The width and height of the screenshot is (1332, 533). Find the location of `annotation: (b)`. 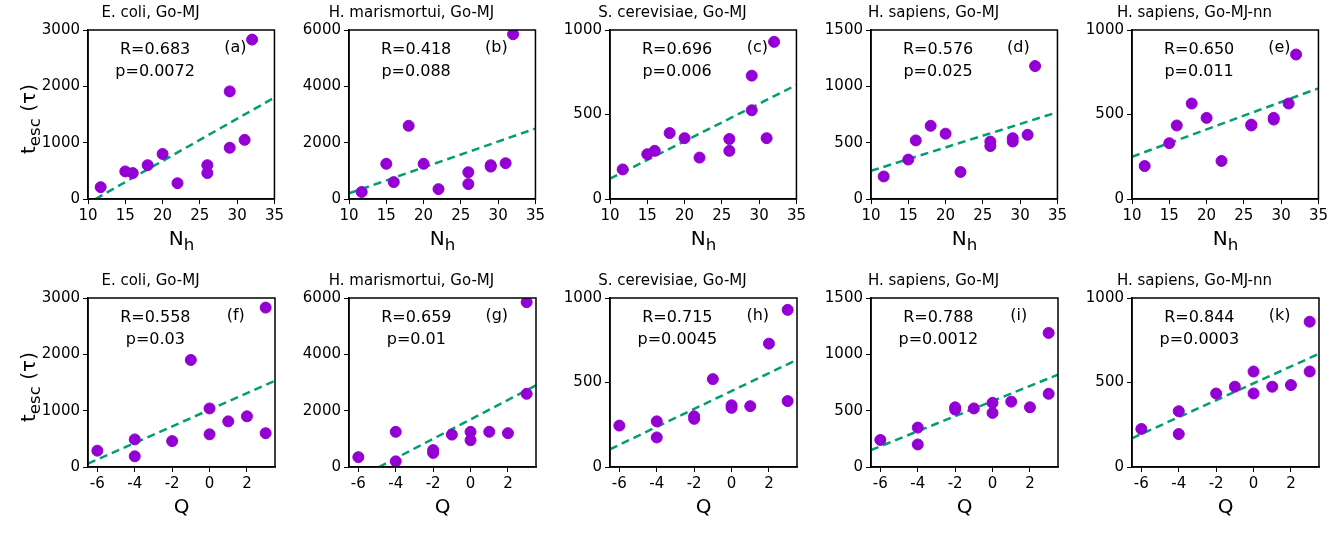

annotation: (b) is located at coordinates (496, 47).